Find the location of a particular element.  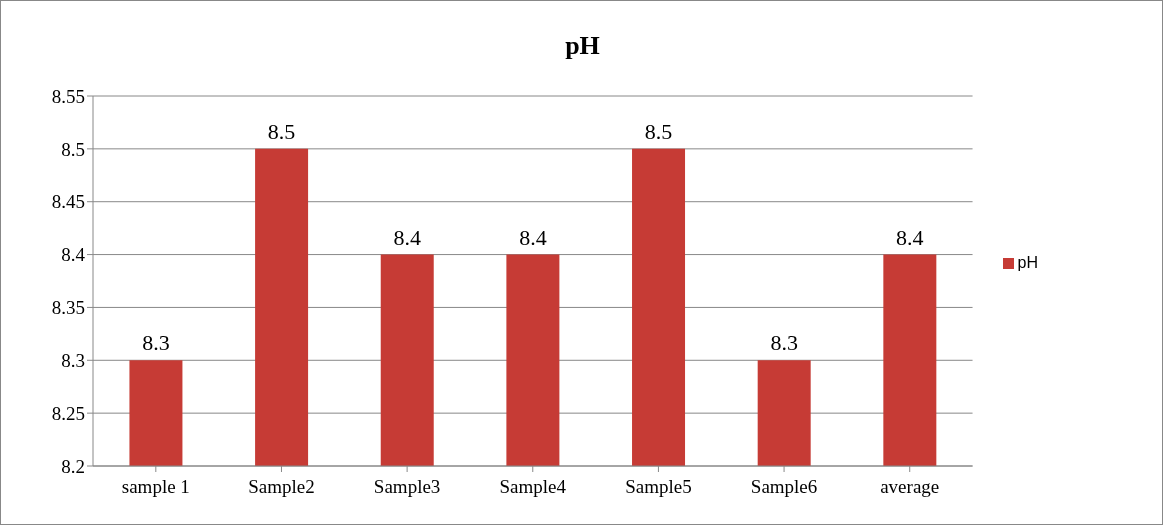

y-tick-label: 8.5 is located at coordinates (73, 149).